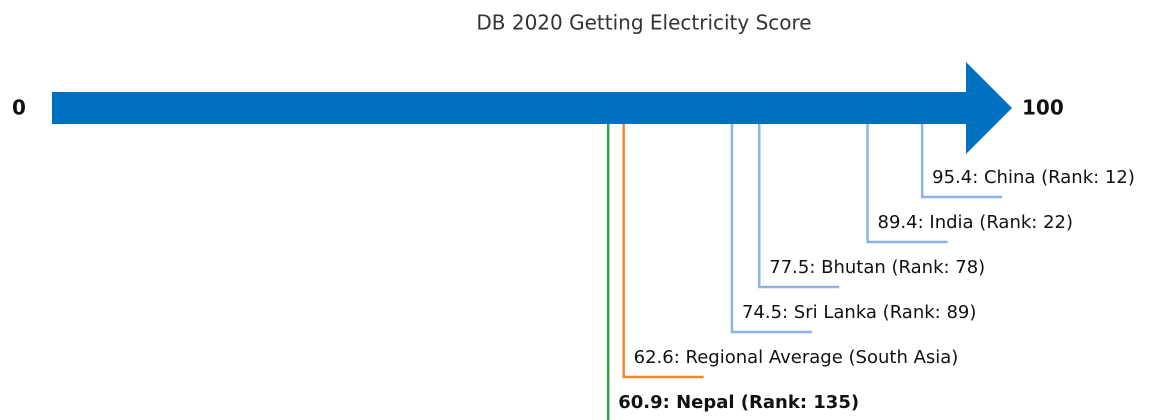 This screenshot has width=1168, height=420. I want to click on value-label: 62.6: Regional Average (South Asia), so click(796, 357).